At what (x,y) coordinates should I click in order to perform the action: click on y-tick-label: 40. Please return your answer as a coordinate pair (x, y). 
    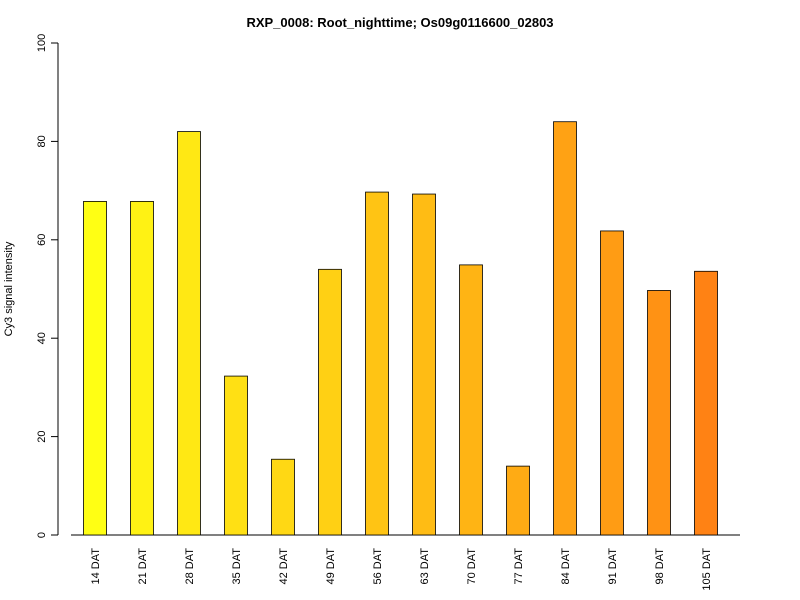
    Looking at the image, I should click on (42, 338).